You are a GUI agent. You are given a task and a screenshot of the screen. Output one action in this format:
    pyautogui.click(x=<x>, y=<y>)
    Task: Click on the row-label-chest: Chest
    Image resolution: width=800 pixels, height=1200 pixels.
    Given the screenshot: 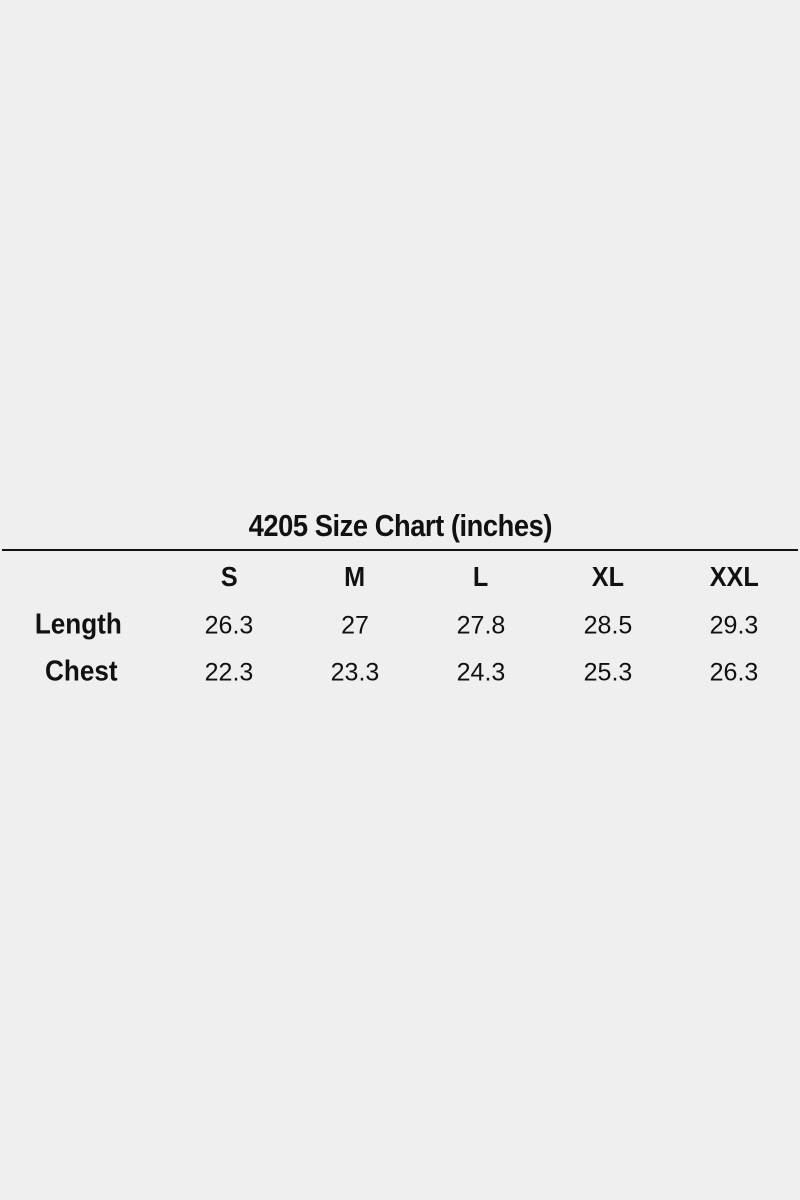 What is the action you would take?
    pyautogui.click(x=81, y=671)
    